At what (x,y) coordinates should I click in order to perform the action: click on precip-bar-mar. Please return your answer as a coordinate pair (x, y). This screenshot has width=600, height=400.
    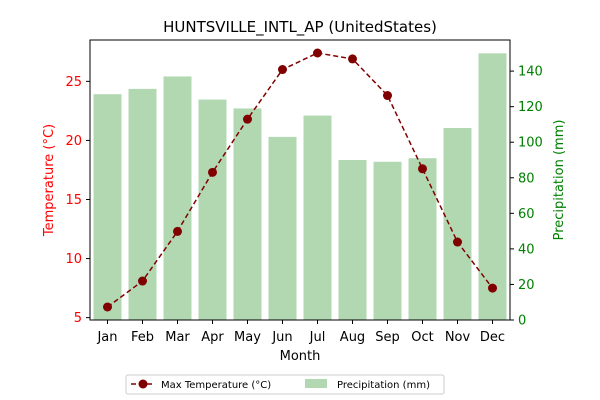
    Looking at the image, I should click on (177, 198).